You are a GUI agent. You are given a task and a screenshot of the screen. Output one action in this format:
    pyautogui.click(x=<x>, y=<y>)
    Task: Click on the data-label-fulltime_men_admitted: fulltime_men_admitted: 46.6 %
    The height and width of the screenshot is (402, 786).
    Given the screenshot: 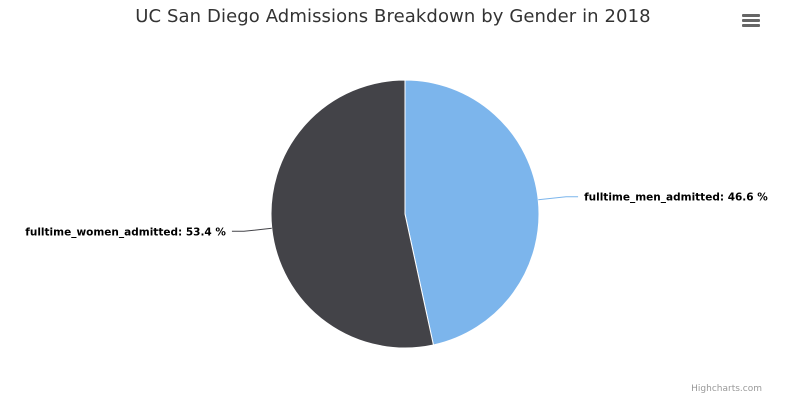 What is the action you would take?
    pyautogui.click(x=676, y=198)
    